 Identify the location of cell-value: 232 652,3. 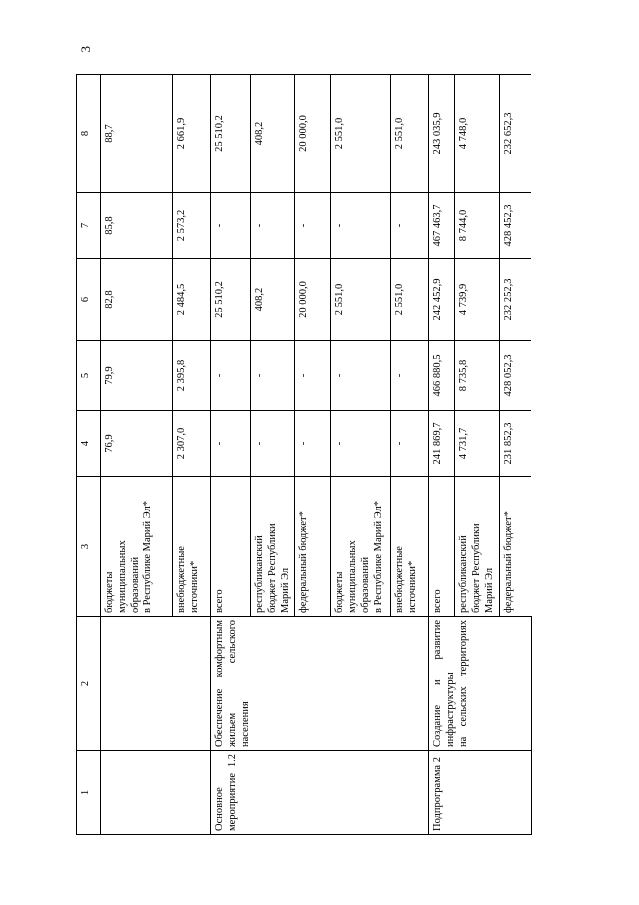
(515, 133).